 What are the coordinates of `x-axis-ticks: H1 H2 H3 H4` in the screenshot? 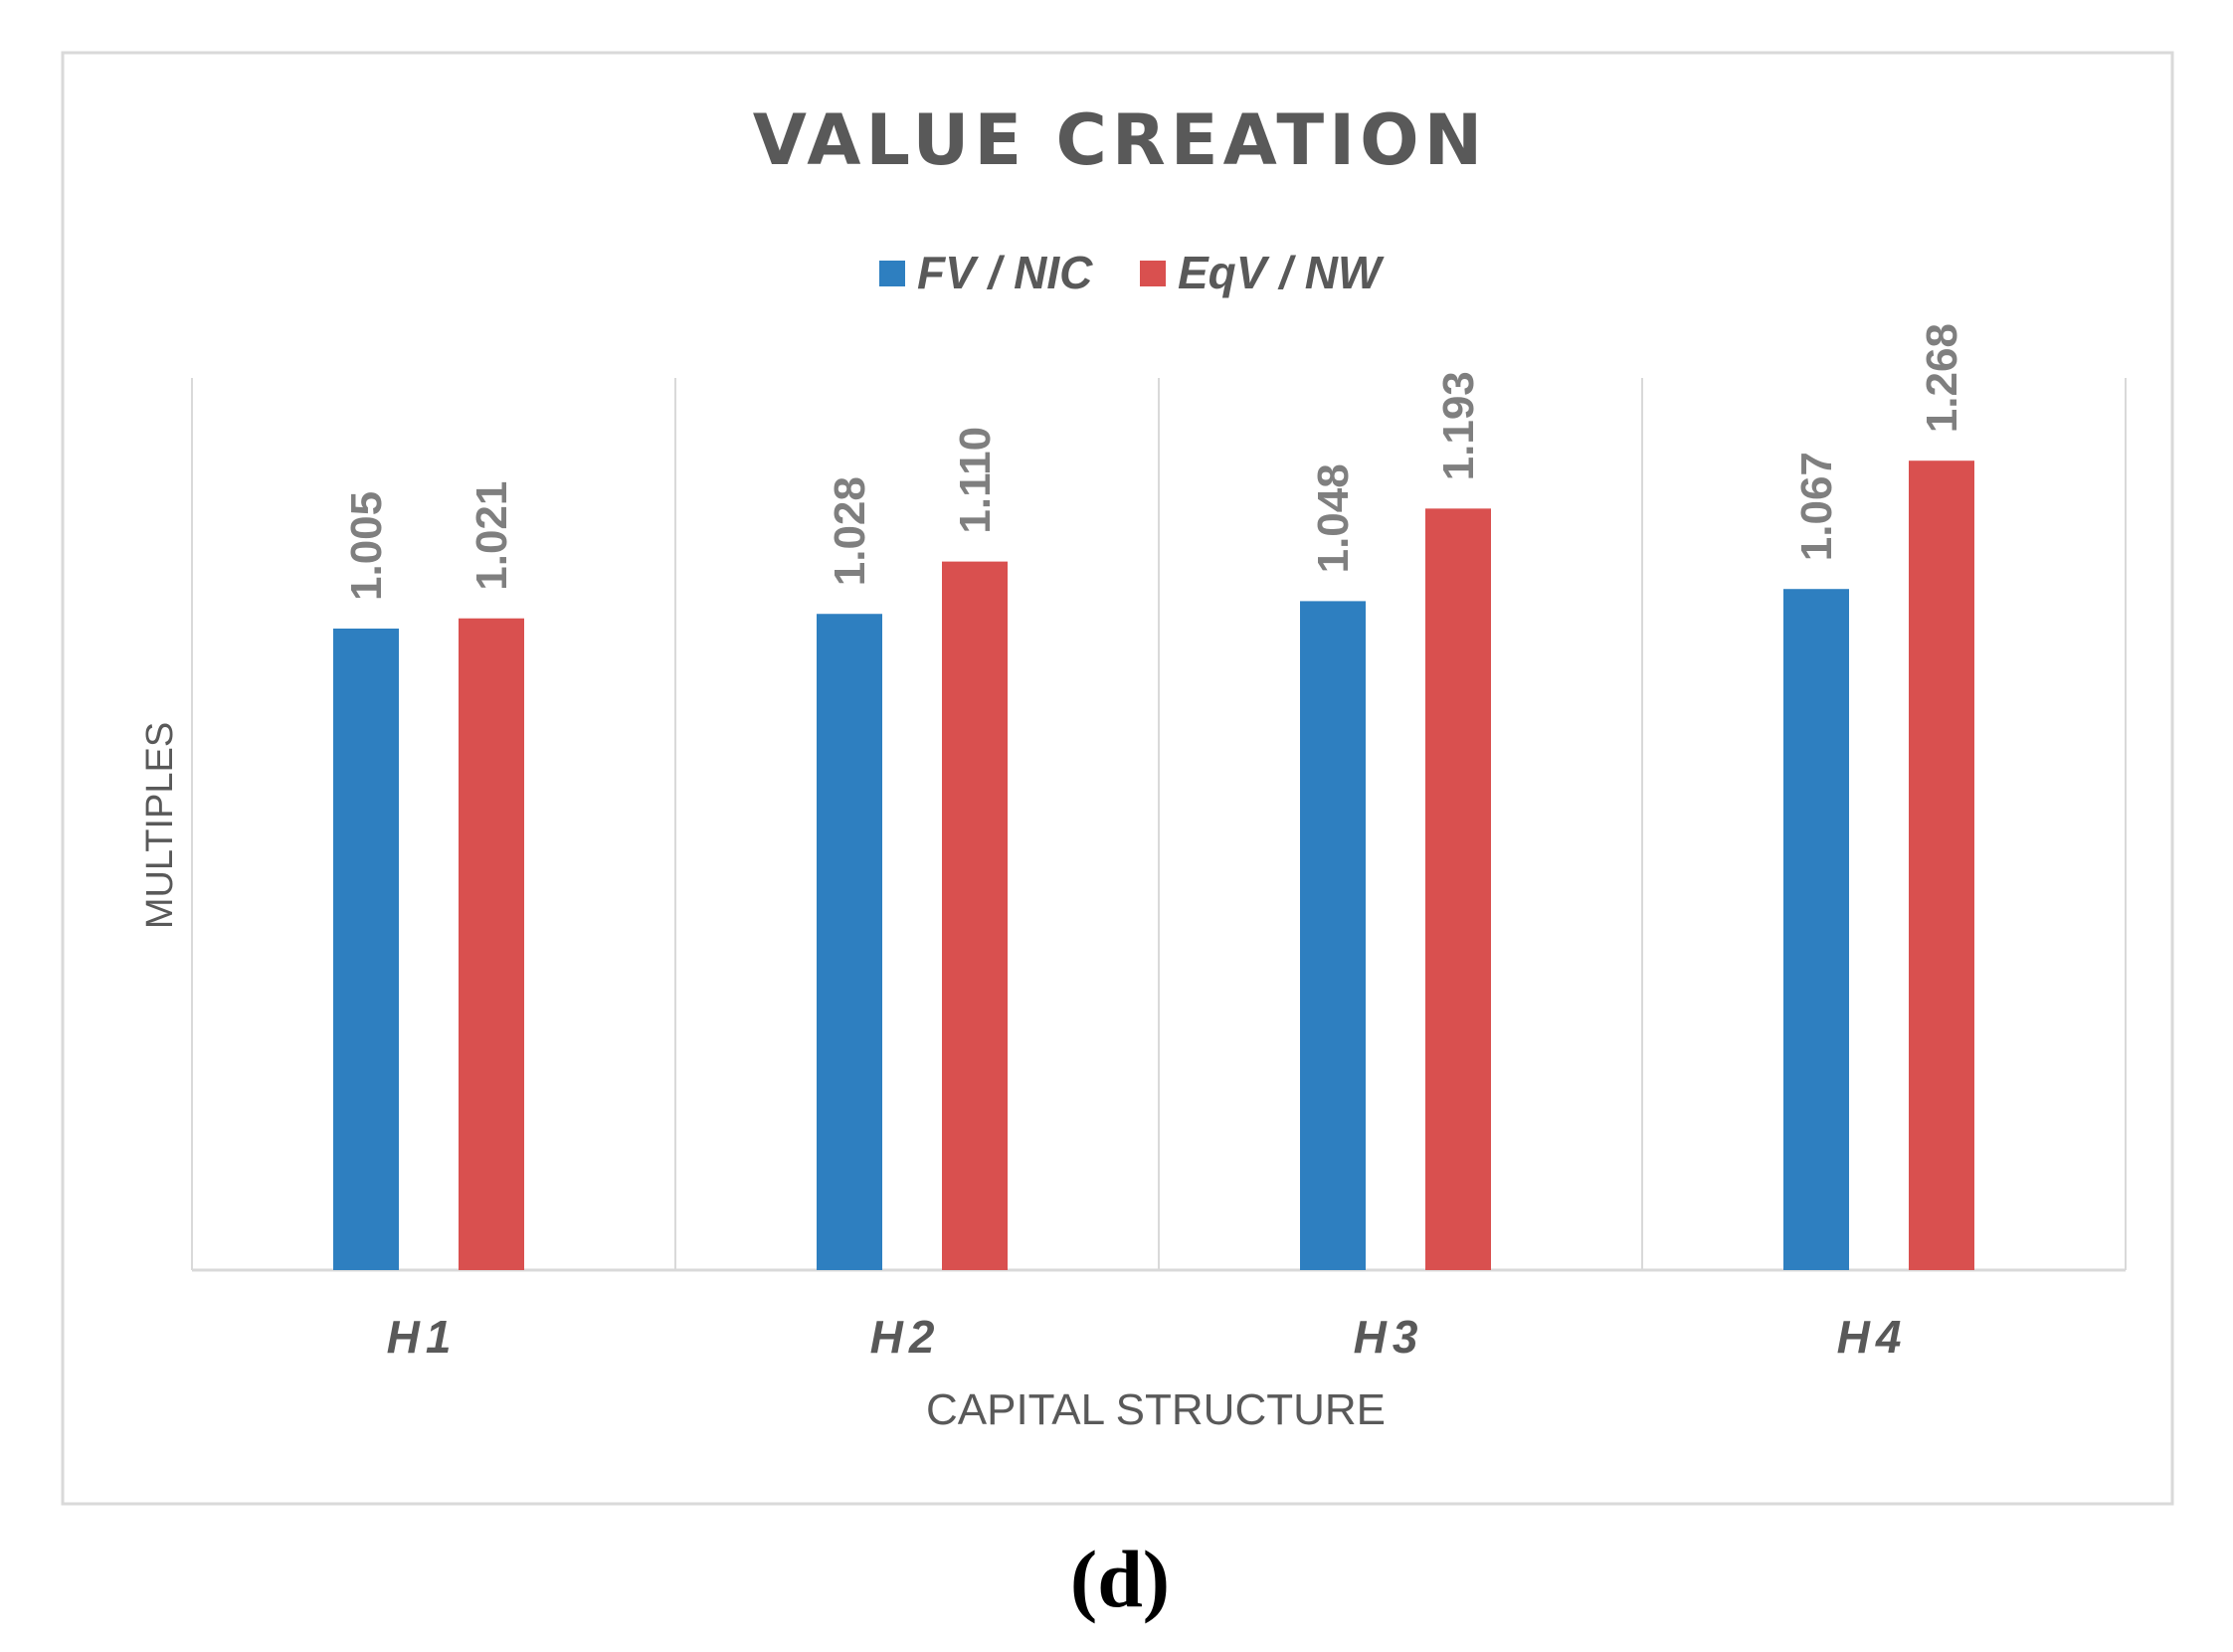 It's located at (1147, 1337).